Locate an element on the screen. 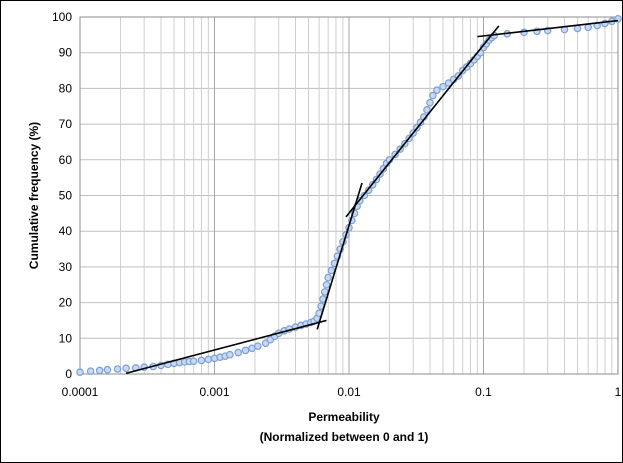  x-axis-subtitle: (Normalized between 0 and 1) is located at coordinates (344, 437).